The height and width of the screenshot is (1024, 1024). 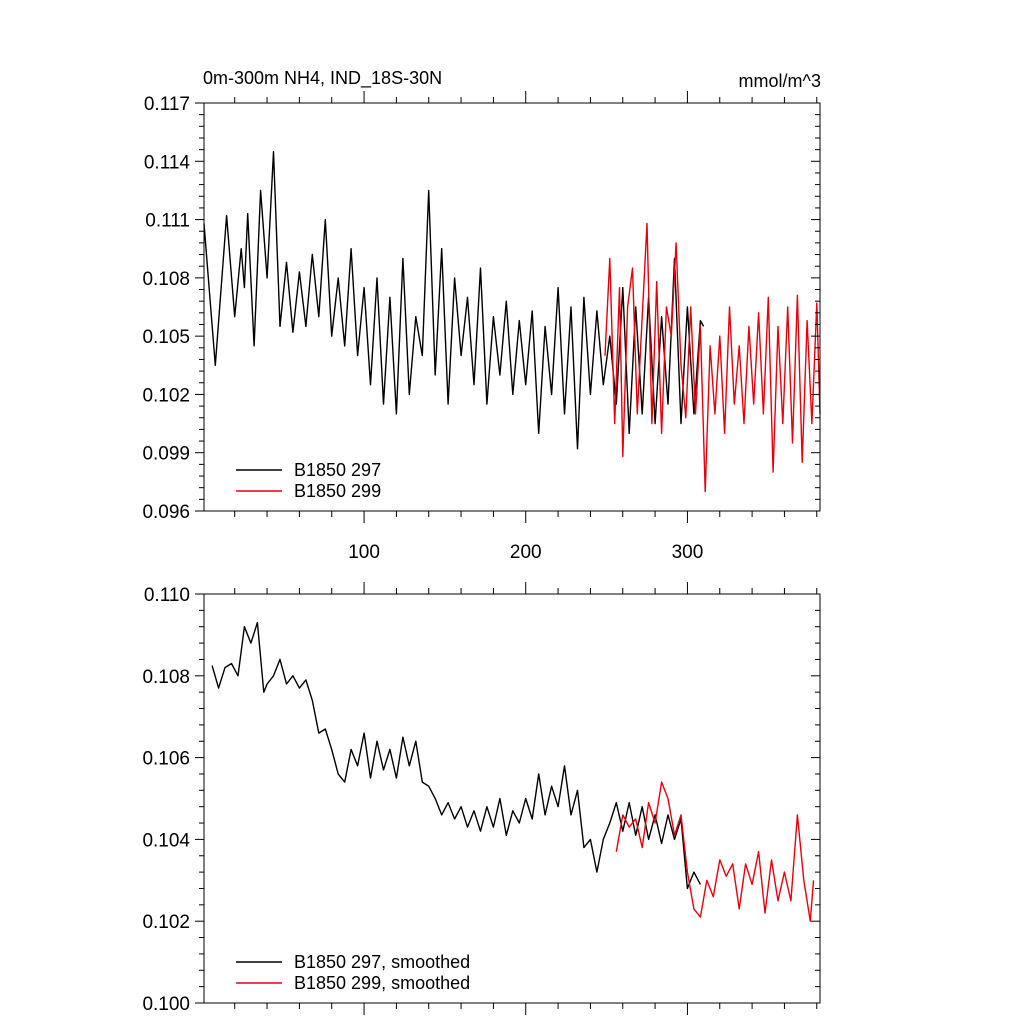 I want to click on bottom-legend: B1850 297, smoothed B1850 299, smoothed, so click(x=353, y=972).